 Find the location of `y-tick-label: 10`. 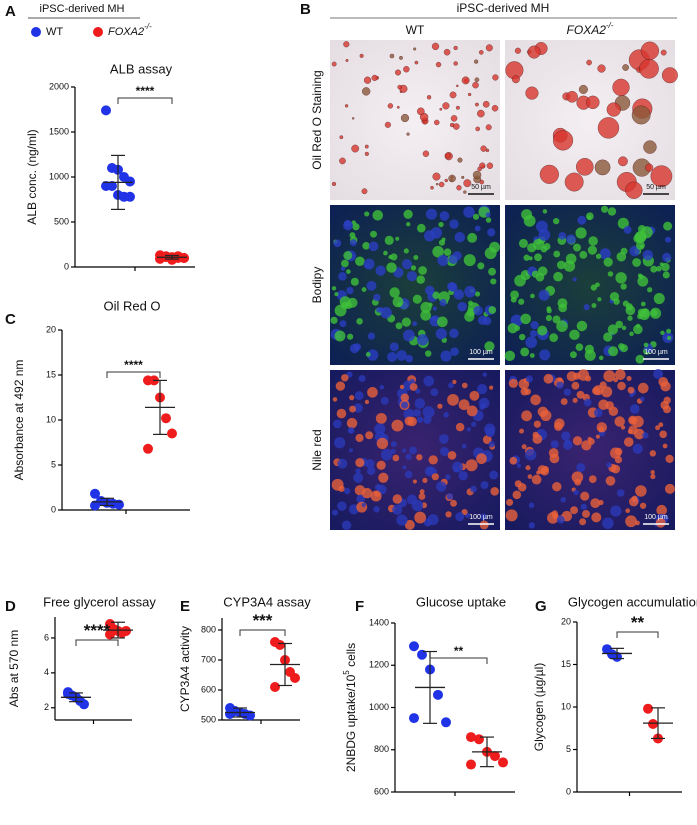

y-tick-label: 10 is located at coordinates (51, 419).